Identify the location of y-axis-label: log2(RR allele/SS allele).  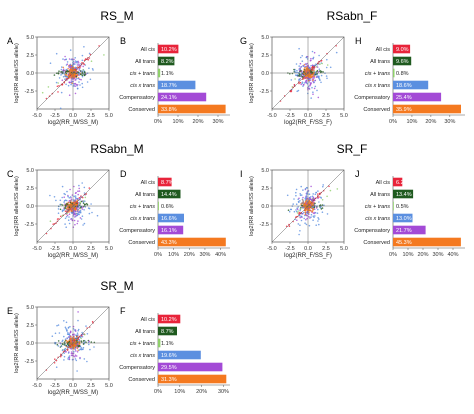
(17, 73).